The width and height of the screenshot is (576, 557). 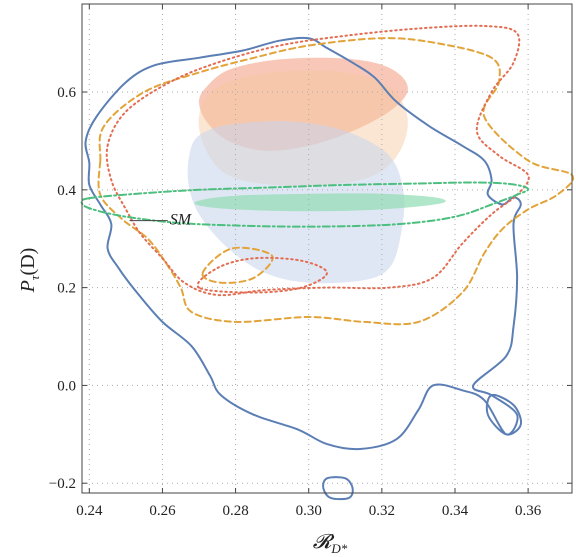 What do you see at coordinates (309, 511) in the screenshot?
I see `x-tick-label-4: 0.30` at bounding box center [309, 511].